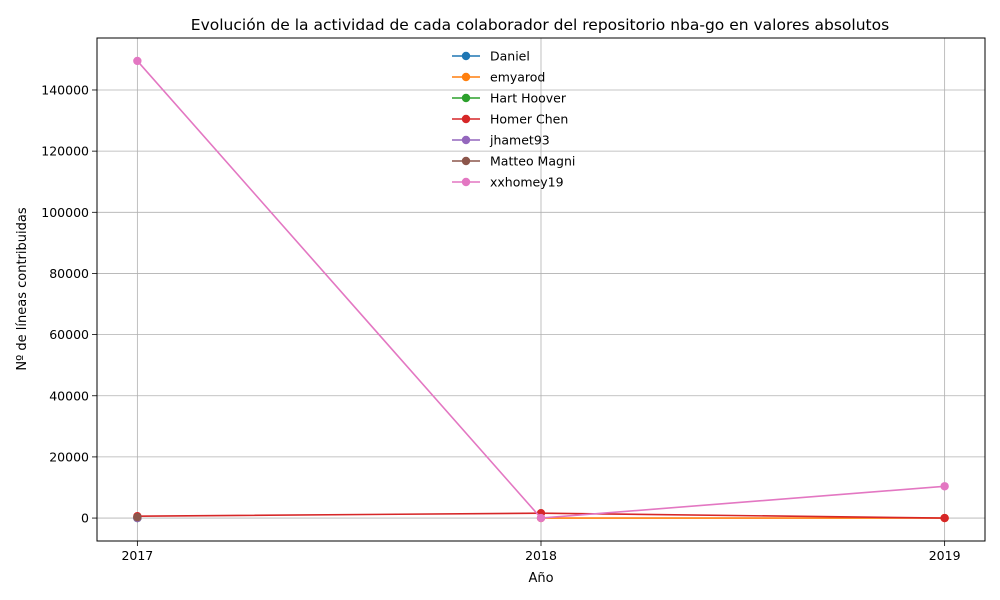 Image resolution: width=1000 pixels, height=600 pixels. Describe the element at coordinates (517, 77) in the screenshot. I see `legend-label: emyarod` at that location.